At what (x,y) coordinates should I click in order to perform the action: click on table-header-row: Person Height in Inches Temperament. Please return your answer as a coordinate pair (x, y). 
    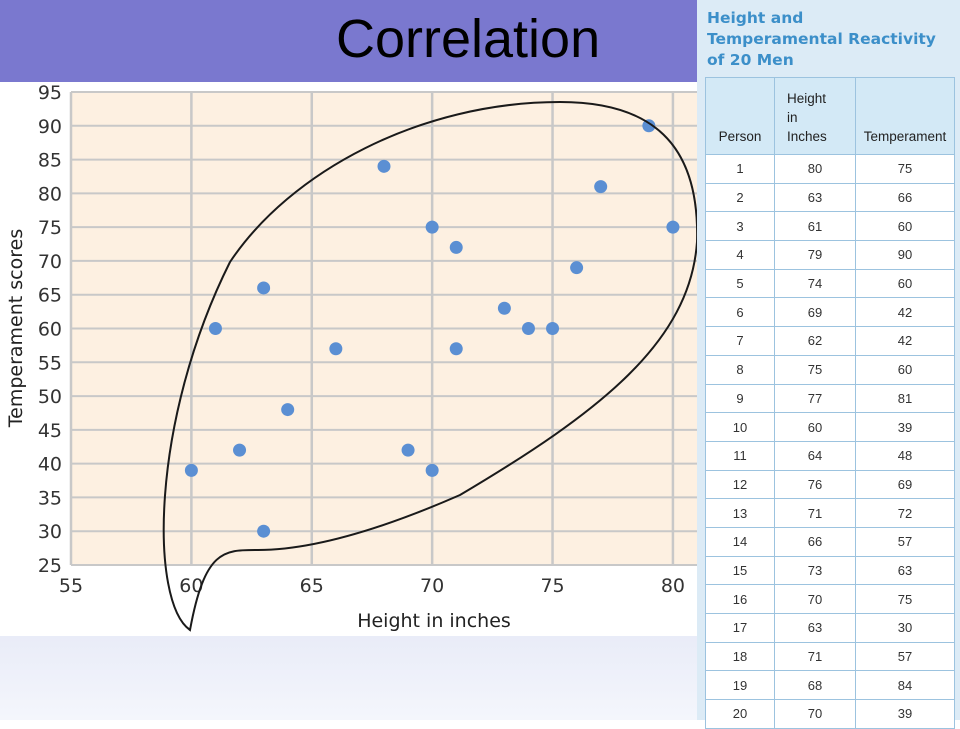
    Looking at the image, I should click on (830, 116).